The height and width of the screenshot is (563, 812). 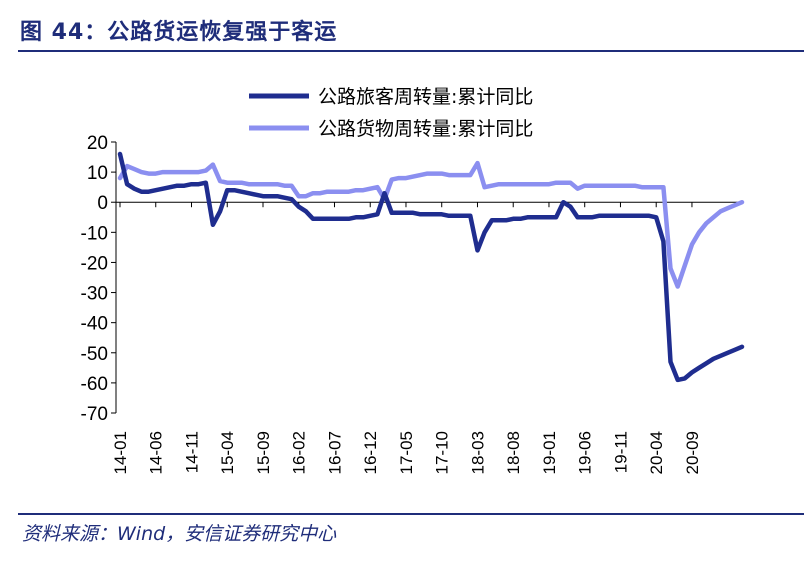 I want to click on y-tick-label: -60, so click(x=94, y=384).